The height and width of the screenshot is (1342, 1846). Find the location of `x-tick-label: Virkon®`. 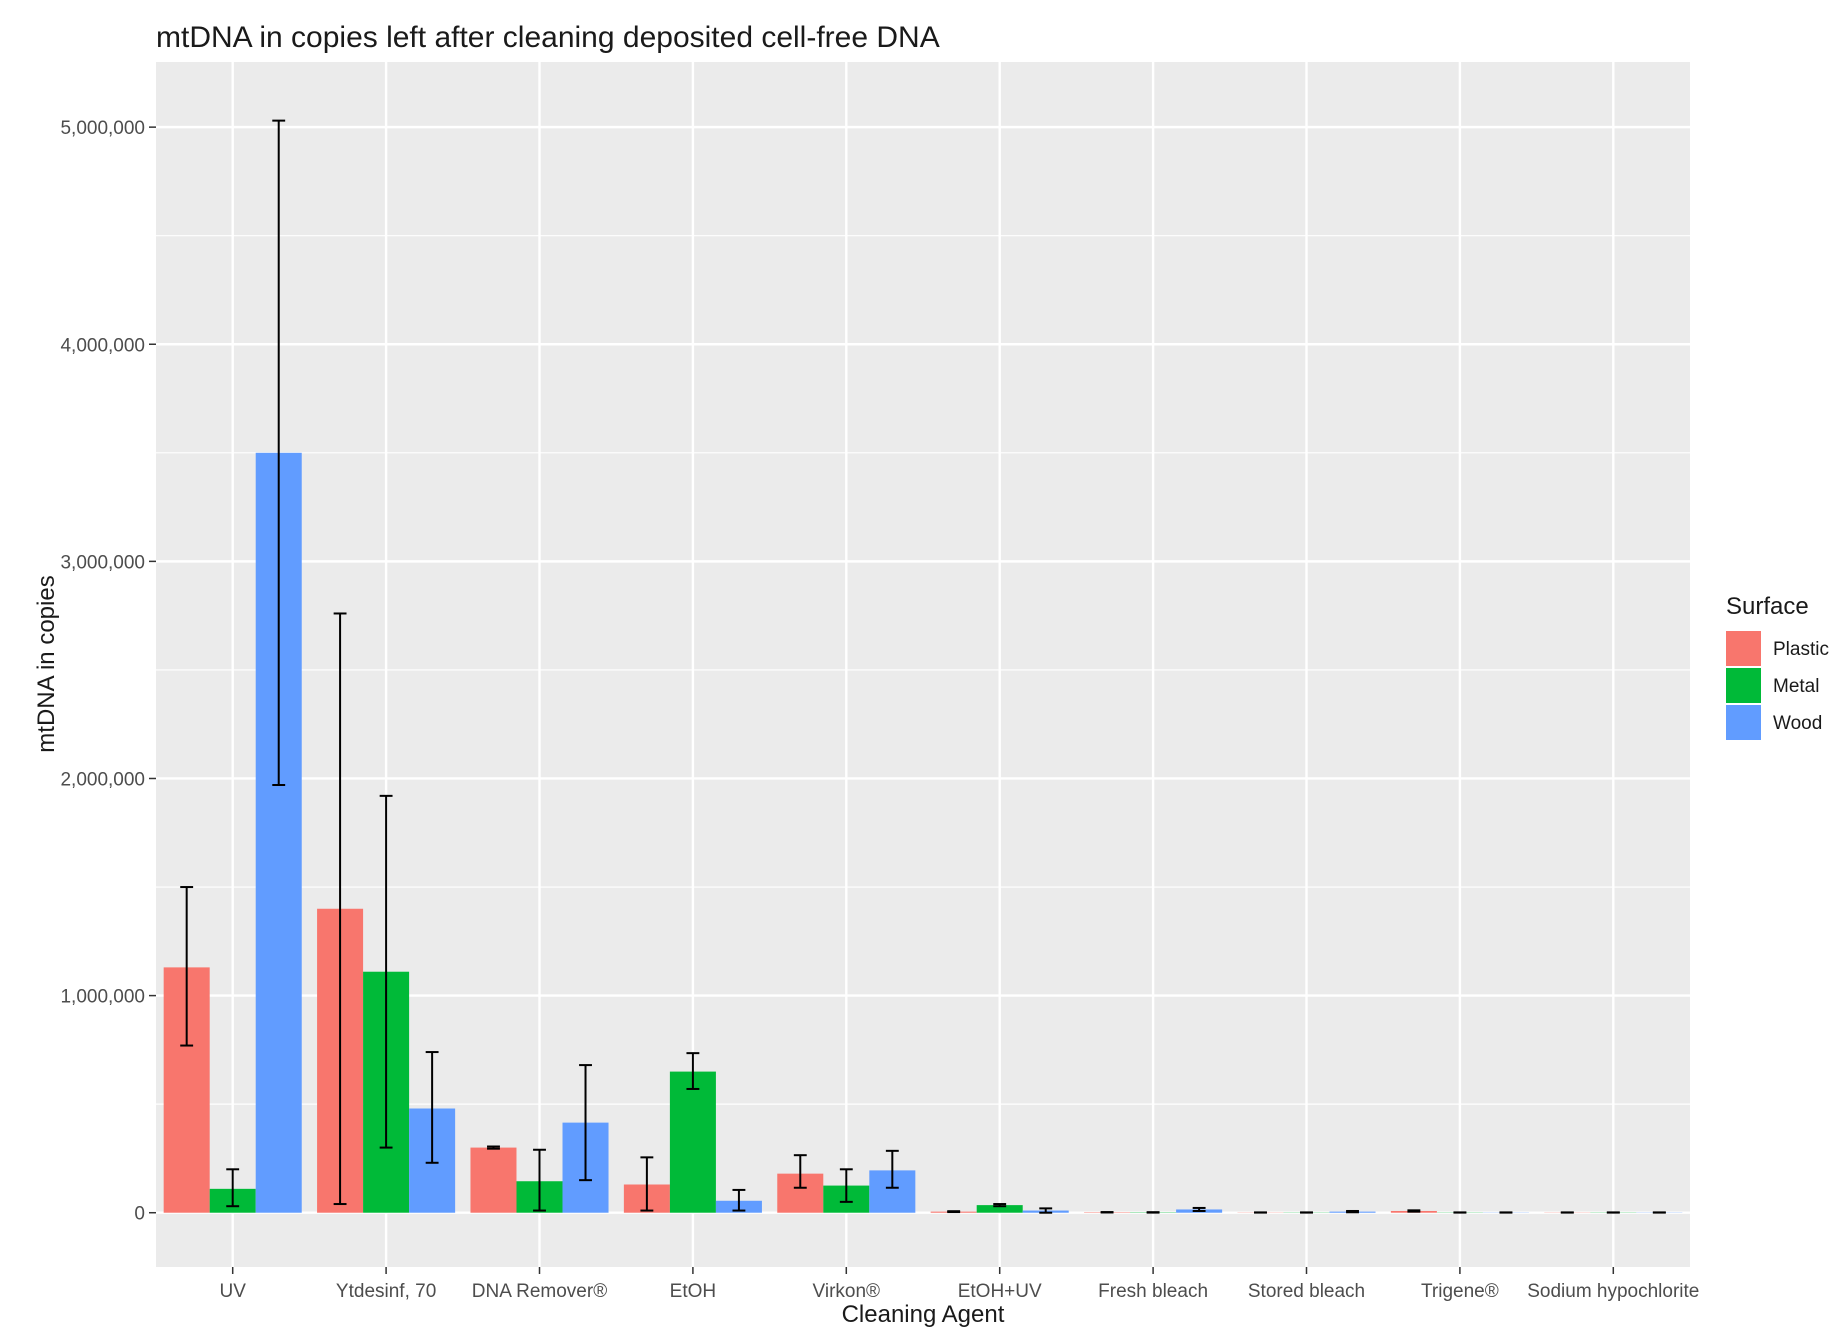

x-tick-label: Virkon® is located at coordinates (847, 1291).